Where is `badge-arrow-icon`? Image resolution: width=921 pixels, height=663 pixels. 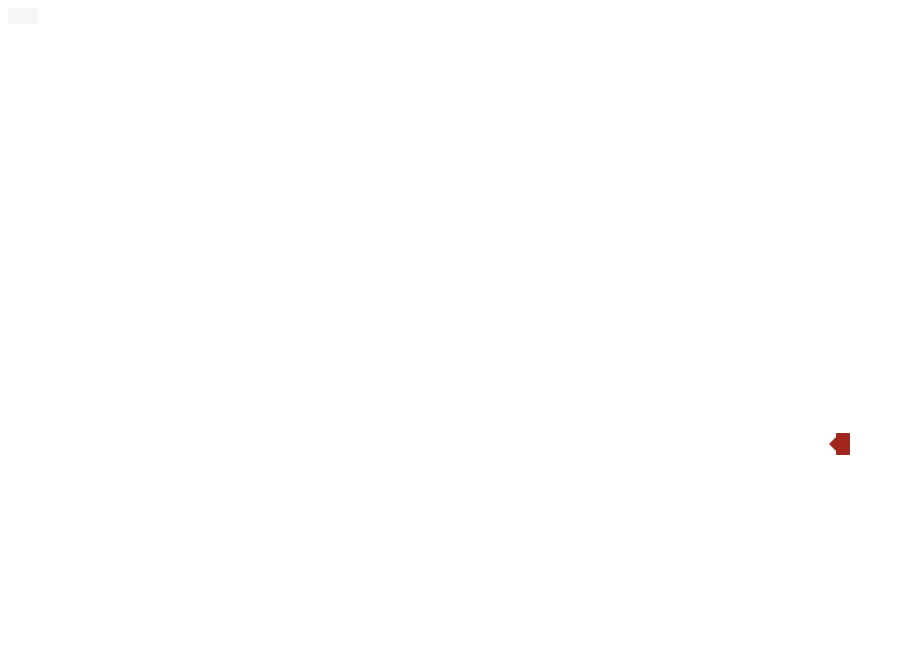 badge-arrow-icon is located at coordinates (832, 444).